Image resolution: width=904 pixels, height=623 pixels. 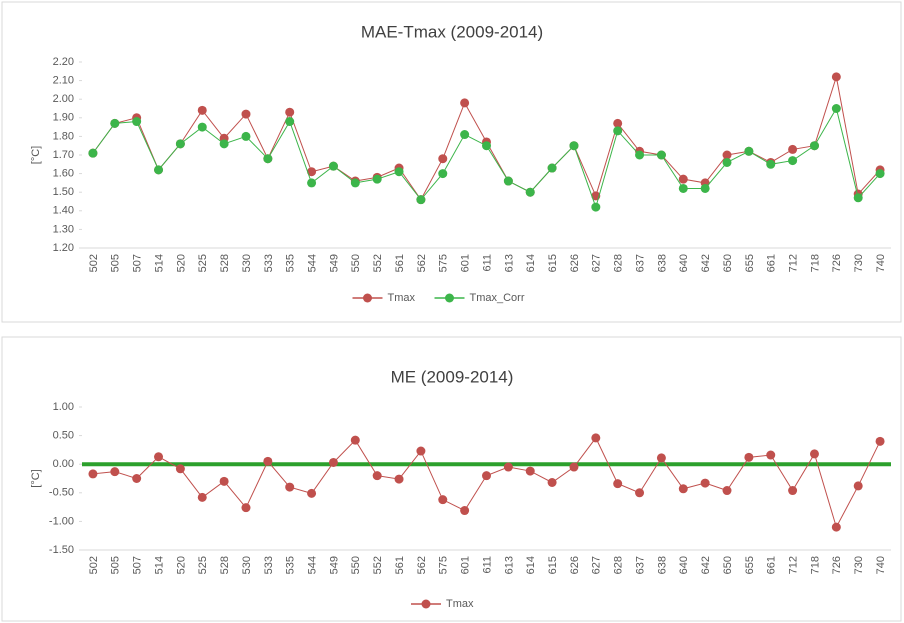 What do you see at coordinates (291, 565) in the screenshot?
I see `x-tick-label: 535` at bounding box center [291, 565].